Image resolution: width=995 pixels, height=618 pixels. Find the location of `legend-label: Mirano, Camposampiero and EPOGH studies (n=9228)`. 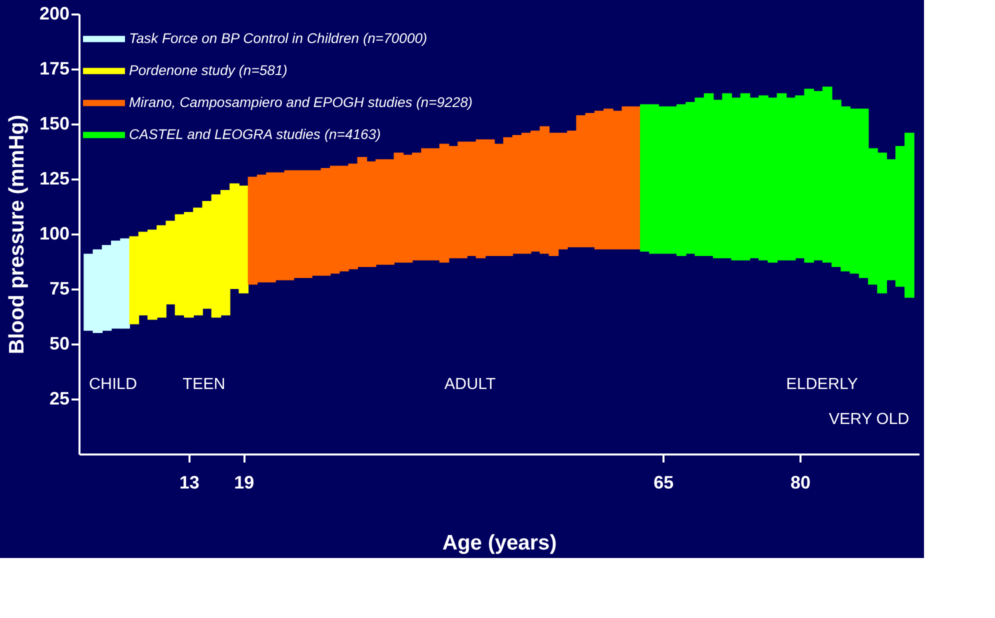

legend-label: Mirano, Camposampiero and EPOGH studies (n=9228) is located at coordinates (301, 102).